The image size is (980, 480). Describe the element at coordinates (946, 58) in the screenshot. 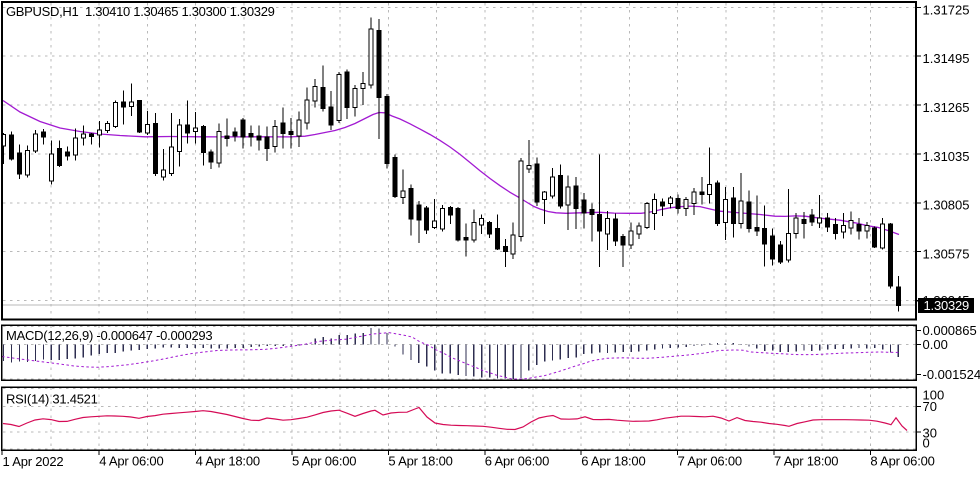

I see `svg-text: 1.31495` at that location.